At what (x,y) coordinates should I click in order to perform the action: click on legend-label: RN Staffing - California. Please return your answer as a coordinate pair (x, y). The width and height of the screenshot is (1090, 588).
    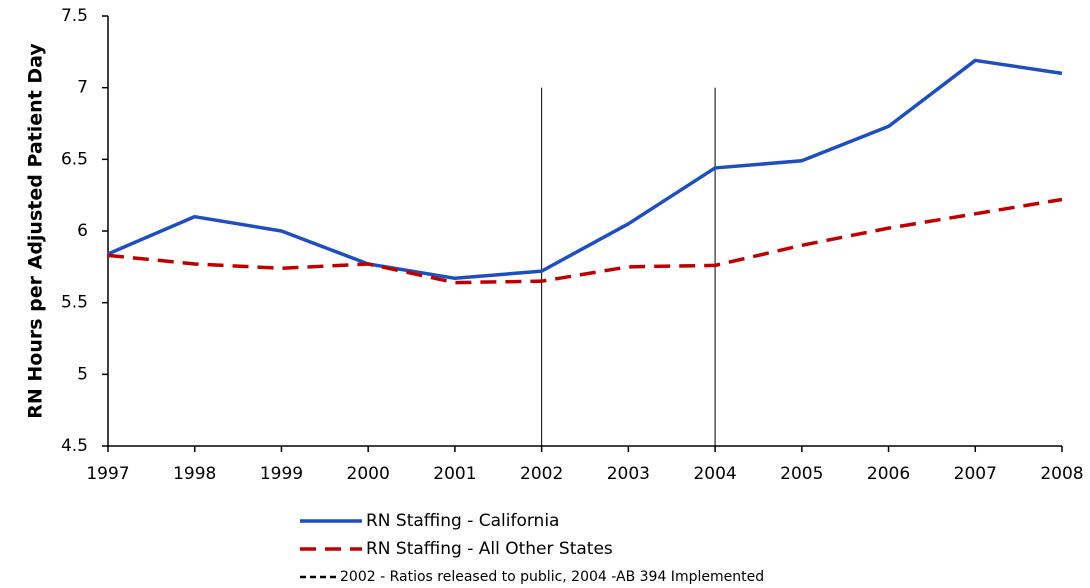
    Looking at the image, I should click on (462, 521).